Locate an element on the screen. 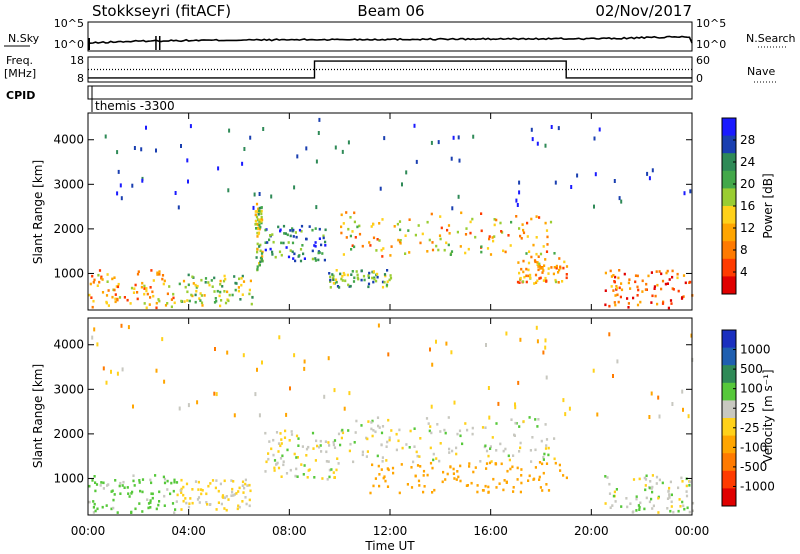 This screenshot has width=800, height=554. noise-right-tick-top: 10^5 is located at coordinates (711, 23).